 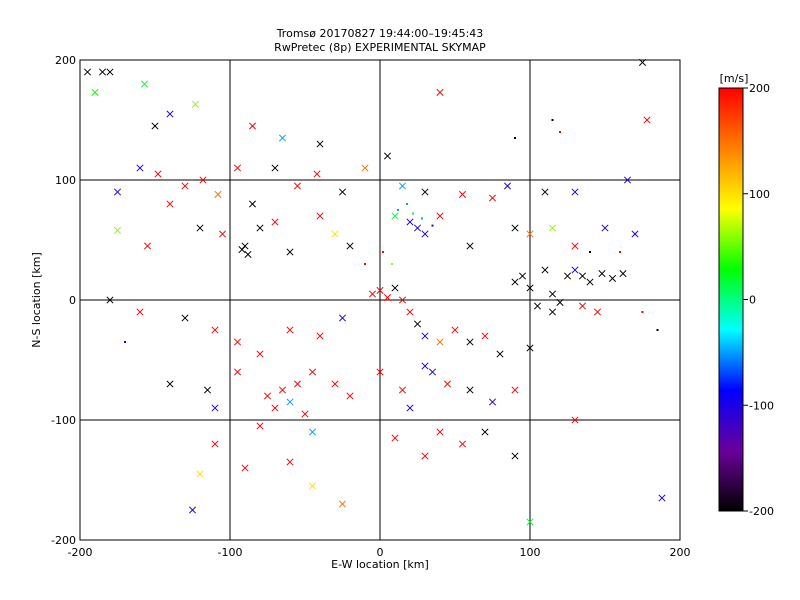 I want to click on colorbar-tick-label: -200, so click(x=761, y=511).